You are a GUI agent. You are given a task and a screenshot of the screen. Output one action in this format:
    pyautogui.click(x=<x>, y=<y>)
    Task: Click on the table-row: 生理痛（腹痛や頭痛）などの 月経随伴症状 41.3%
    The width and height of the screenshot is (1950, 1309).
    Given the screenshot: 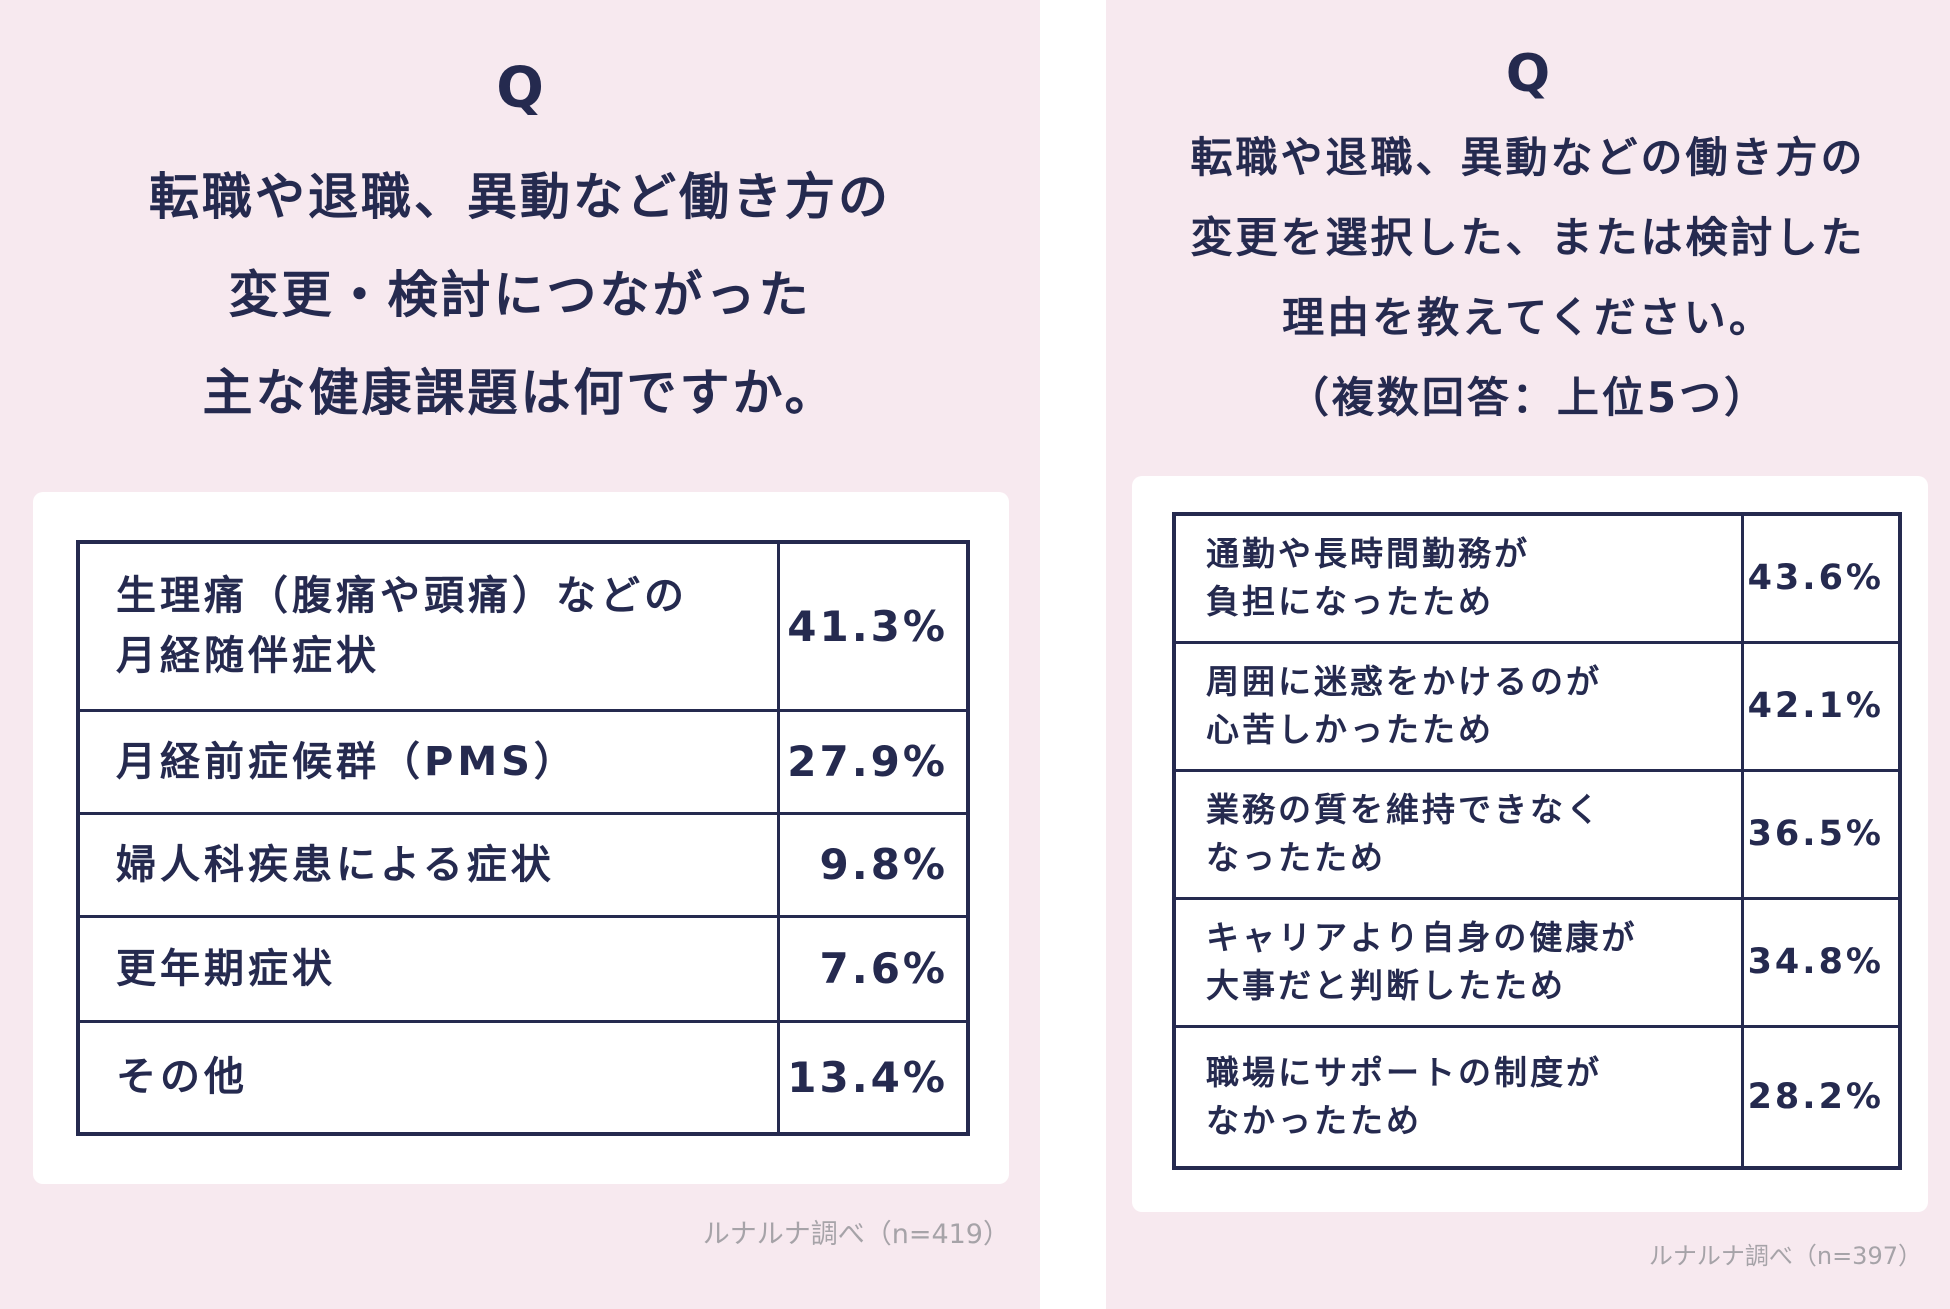 What is the action you would take?
    pyautogui.click(x=523, y=626)
    